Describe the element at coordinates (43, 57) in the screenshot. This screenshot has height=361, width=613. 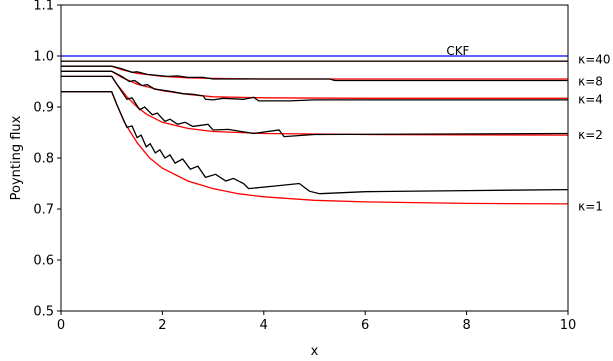
I see `y-tick-label: 1.0` at that location.